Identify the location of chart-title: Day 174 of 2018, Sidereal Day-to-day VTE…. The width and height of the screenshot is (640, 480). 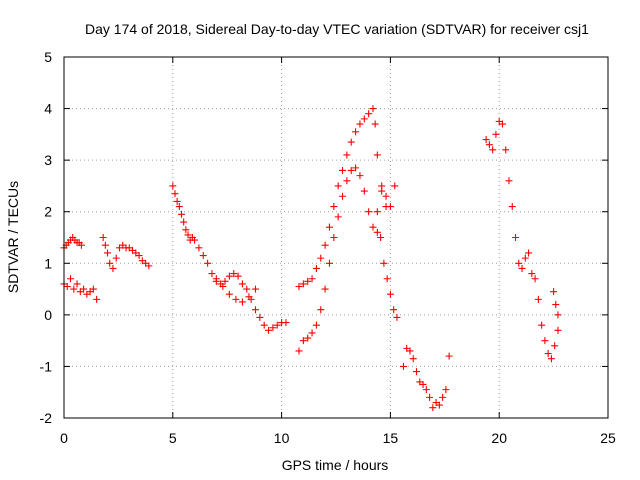
(337, 29).